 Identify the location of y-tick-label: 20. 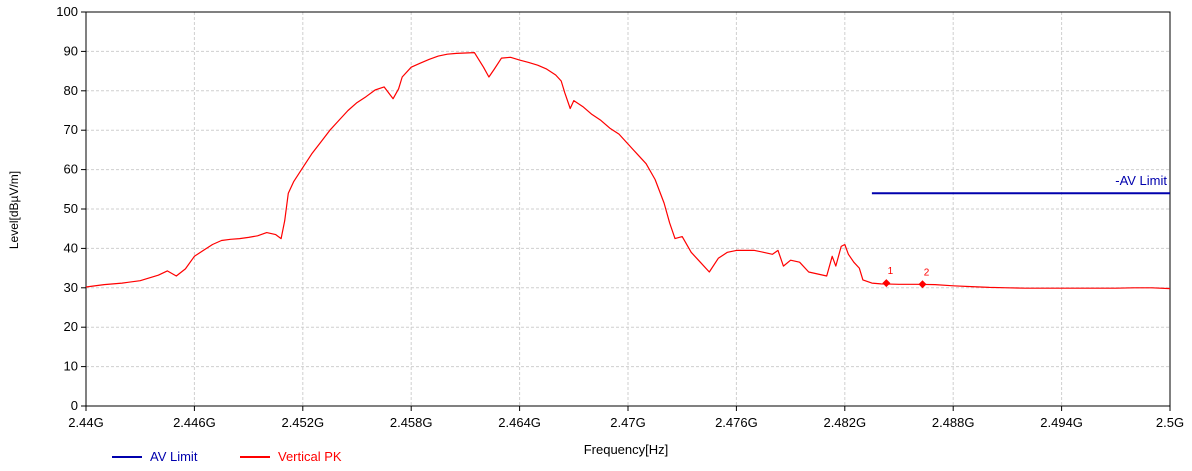
(71, 326).